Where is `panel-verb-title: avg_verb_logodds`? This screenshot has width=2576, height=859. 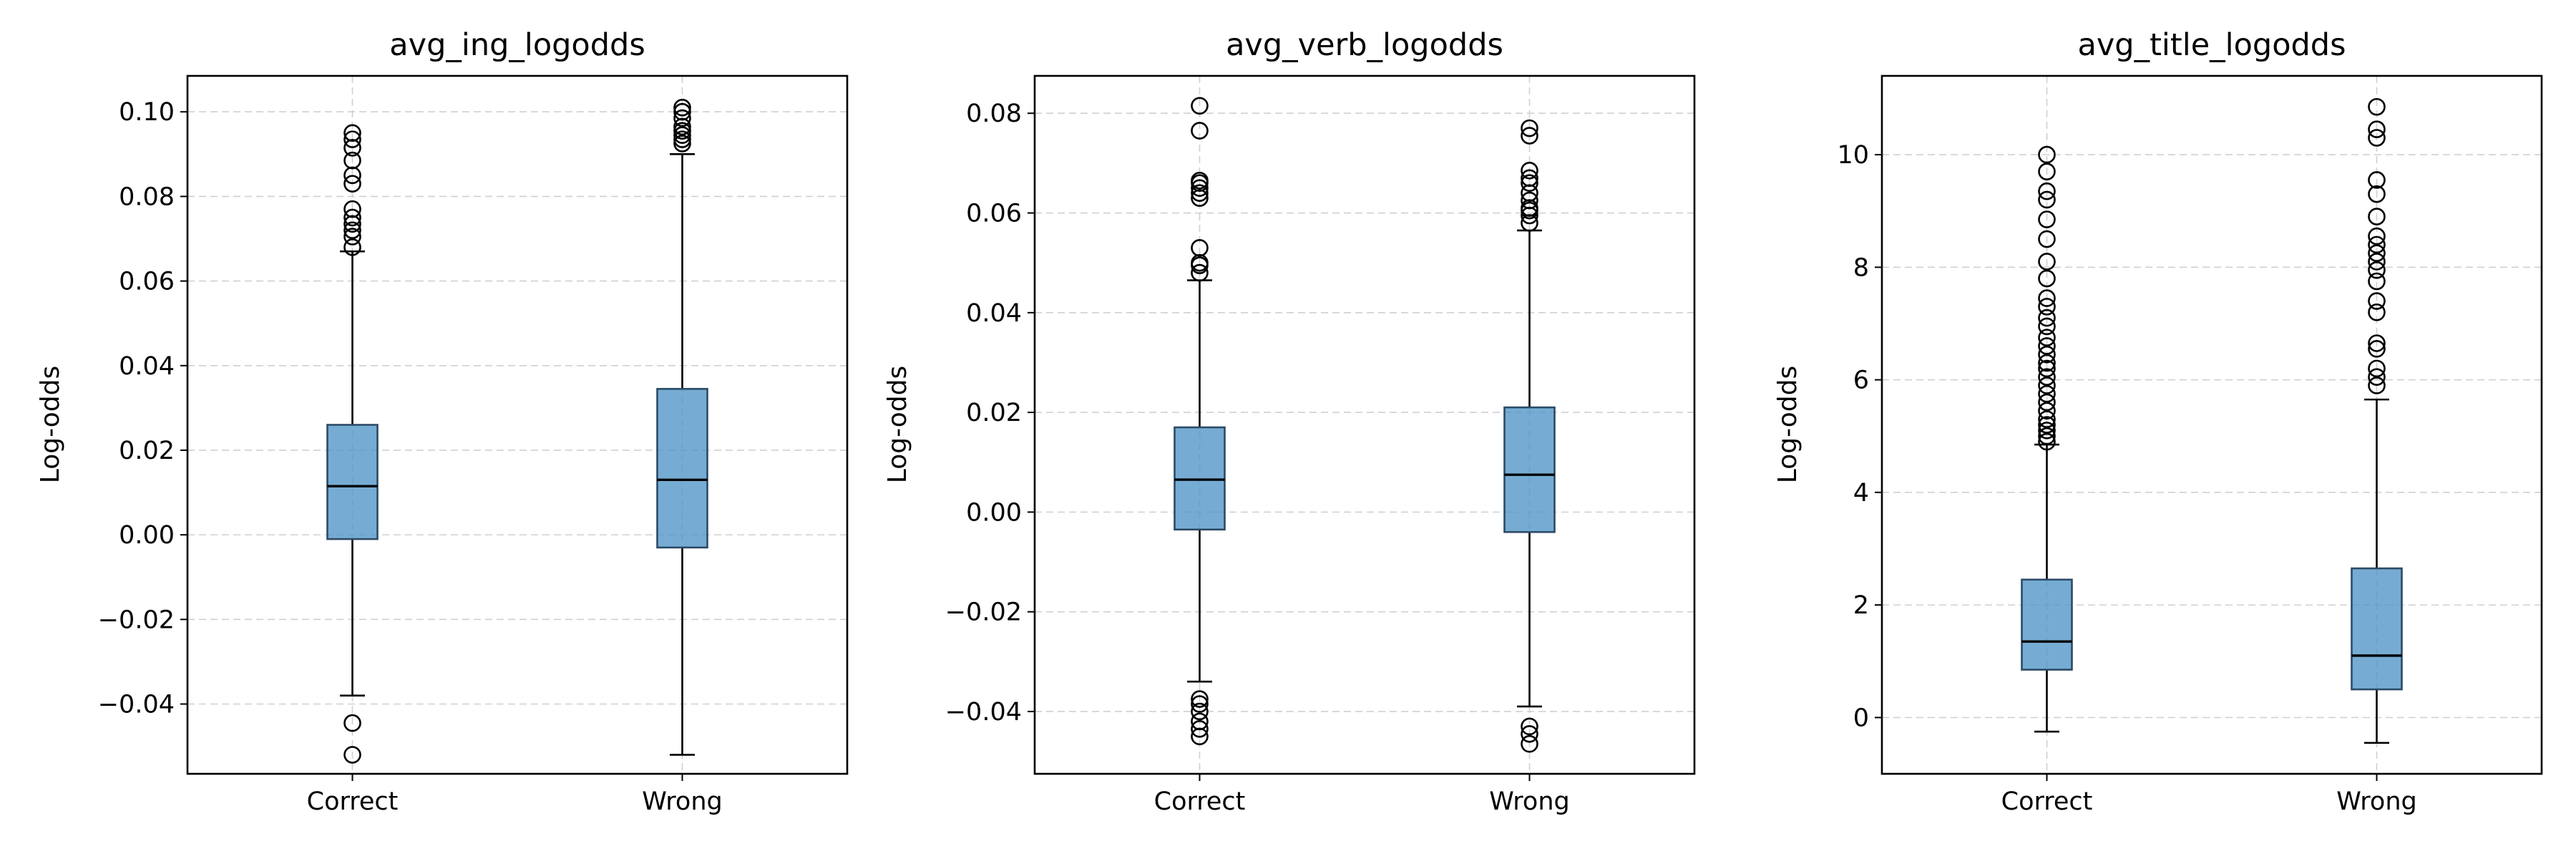 panel-verb-title: avg_verb_logodds is located at coordinates (1364, 45).